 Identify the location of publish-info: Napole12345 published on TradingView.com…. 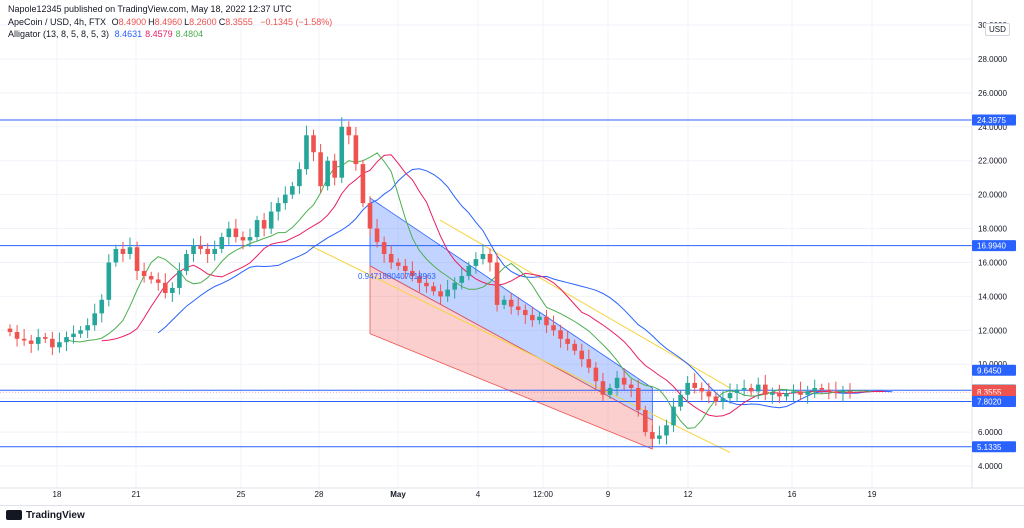
(150, 9).